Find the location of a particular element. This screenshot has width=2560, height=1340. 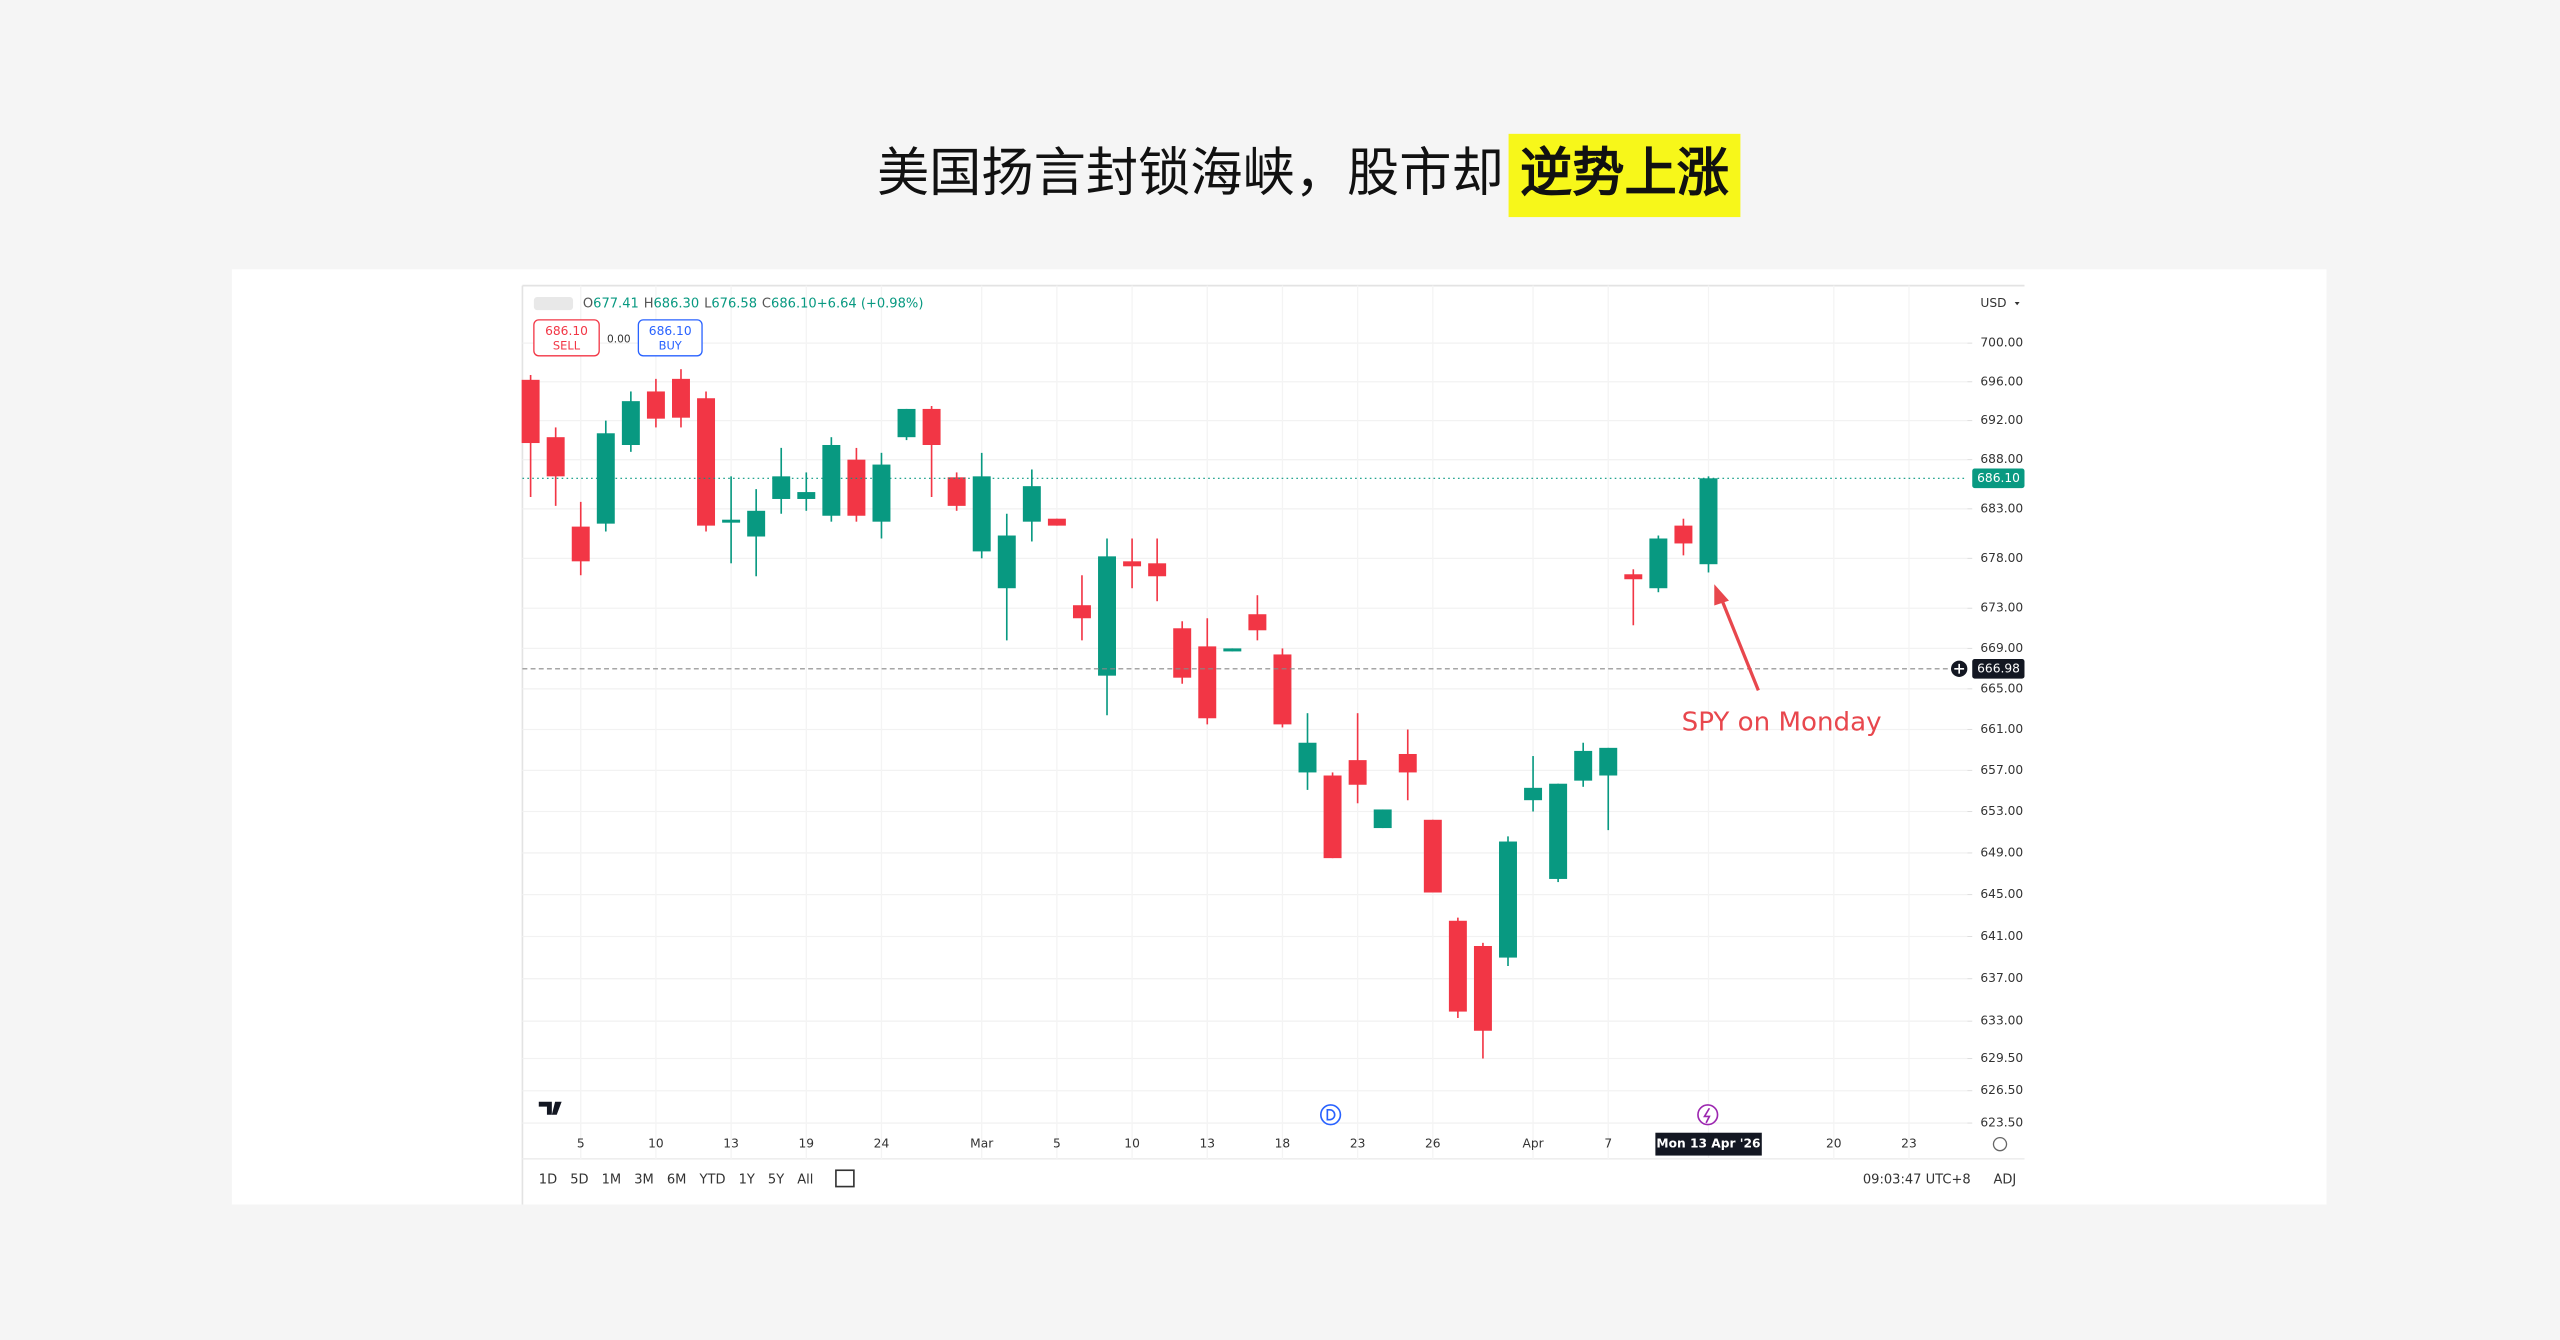

timeframe-button: 1D is located at coordinates (548, 1180).